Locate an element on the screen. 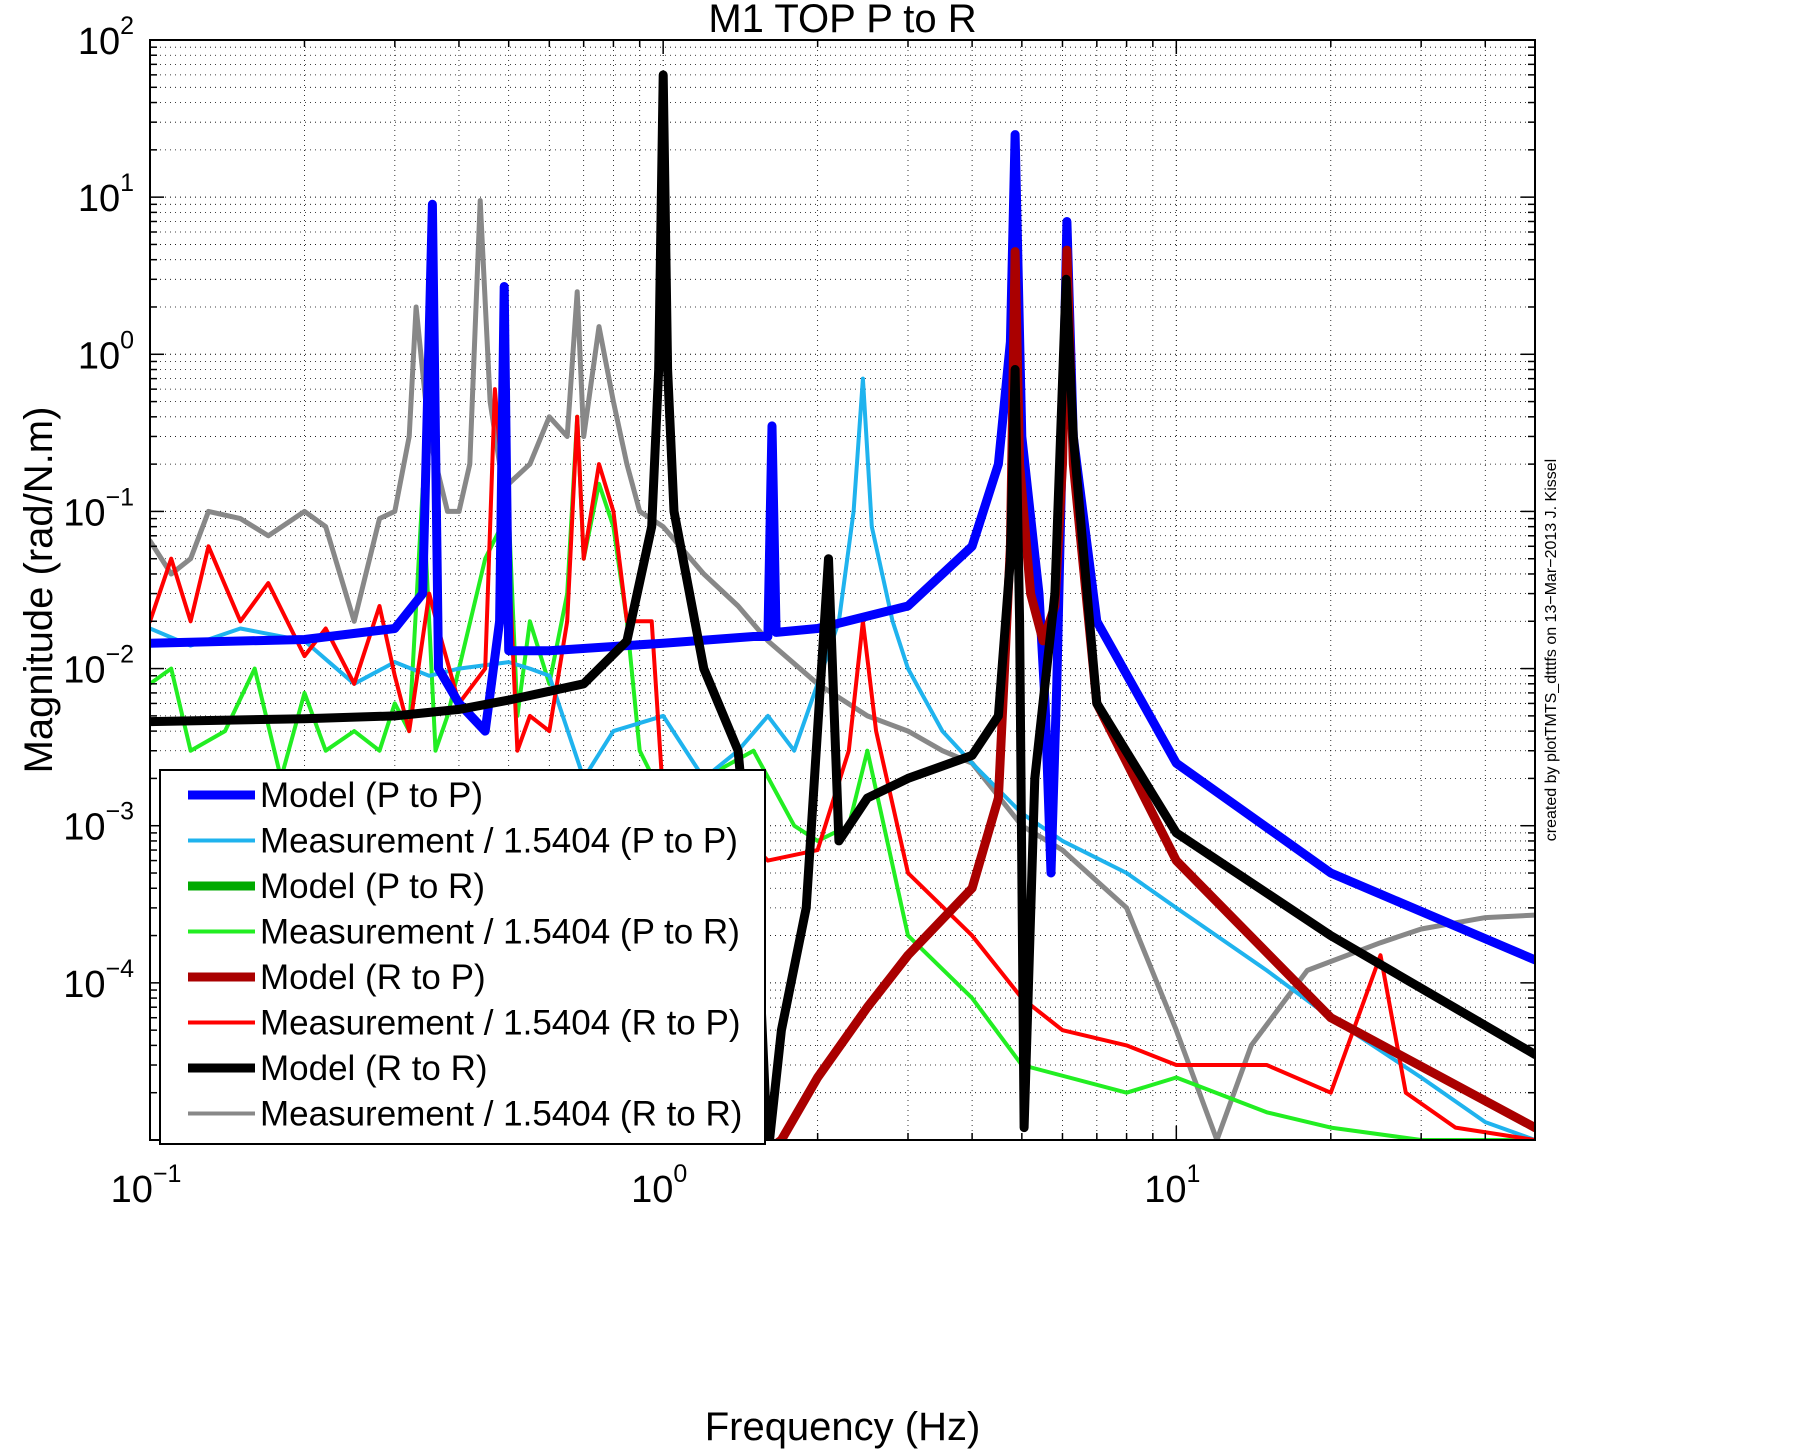 The image size is (1817, 1454). legend-label: Model (P to R) is located at coordinates (372, 886).